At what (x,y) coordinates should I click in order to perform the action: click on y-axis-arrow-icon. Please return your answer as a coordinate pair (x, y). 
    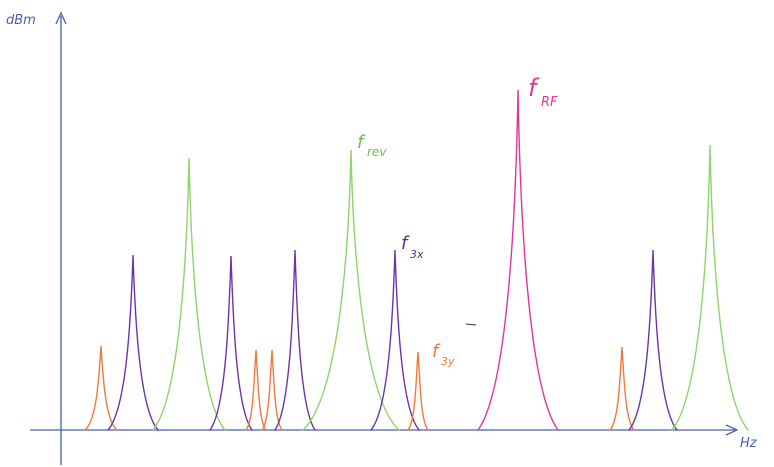
    Looking at the image, I should click on (61, 18).